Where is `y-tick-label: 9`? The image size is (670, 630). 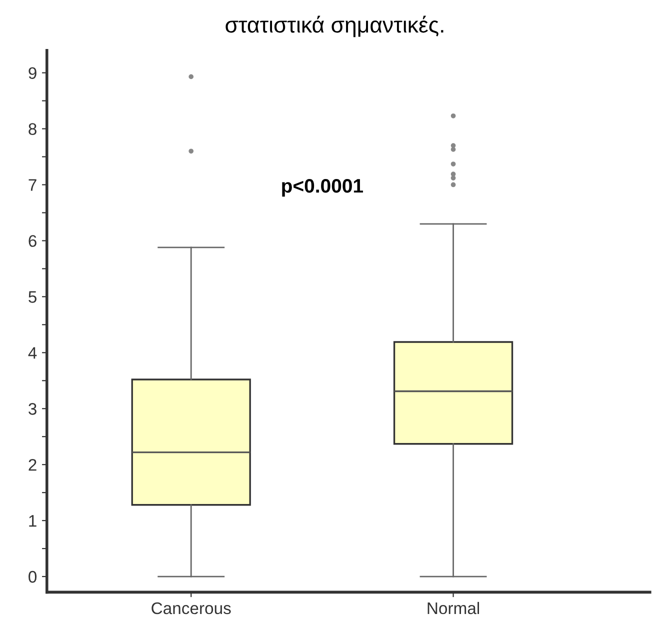 y-tick-label: 9 is located at coordinates (32, 73).